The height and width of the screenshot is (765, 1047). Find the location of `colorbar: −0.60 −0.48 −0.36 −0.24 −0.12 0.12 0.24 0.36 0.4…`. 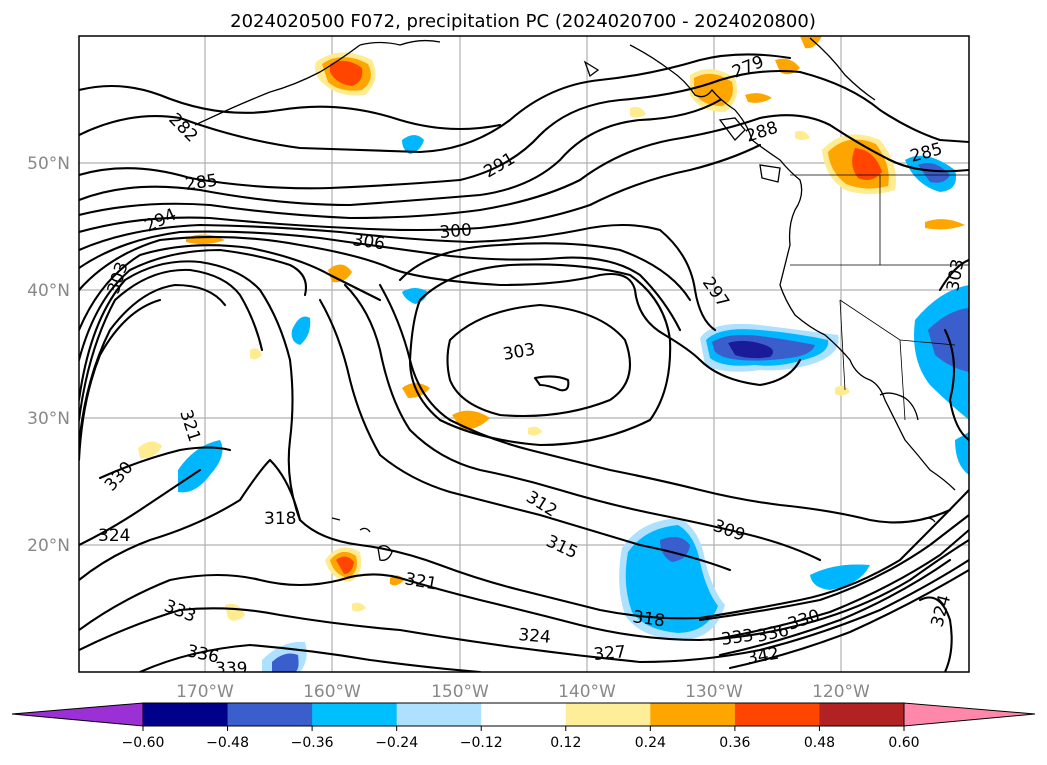

colorbar: −0.60 −0.48 −0.36 −0.24 −0.12 0.12 0.24 0.36 0.4… is located at coordinates (523, 726).